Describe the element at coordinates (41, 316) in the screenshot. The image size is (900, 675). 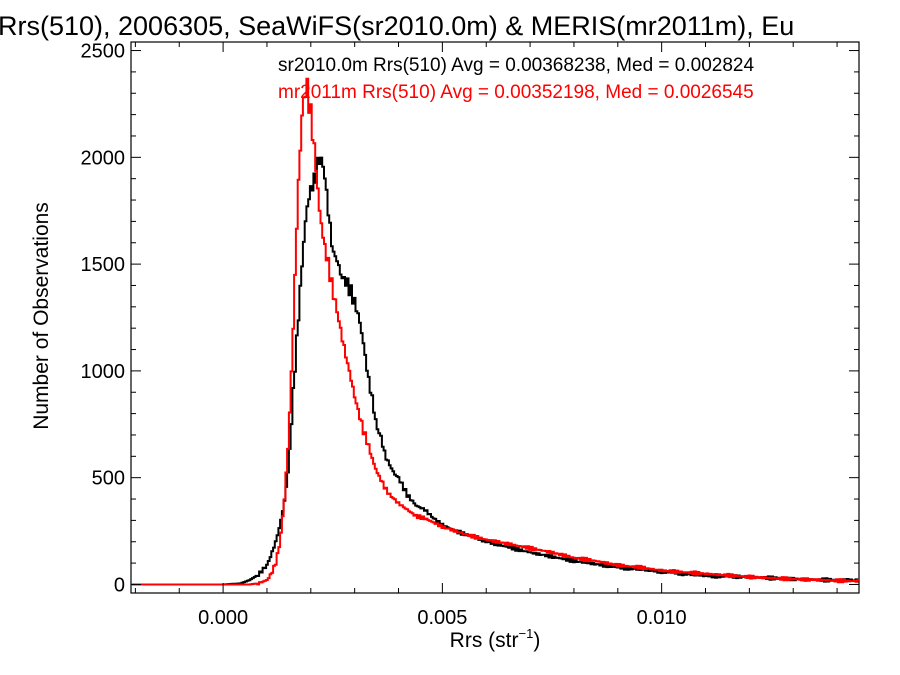
I see `y-axis-label: Number of Observations` at that location.